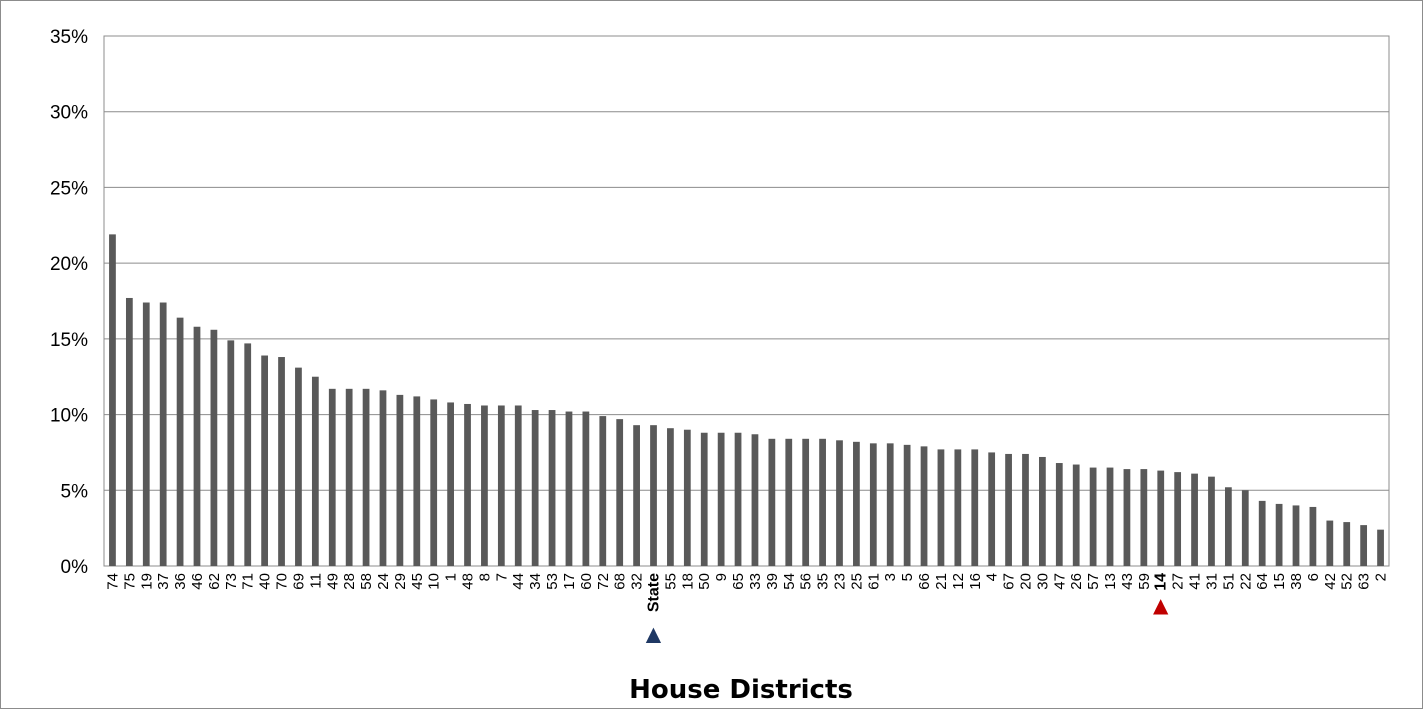 The height and width of the screenshot is (709, 1423). I want to click on highlight-markers: ▲▲, so click(907, 619).